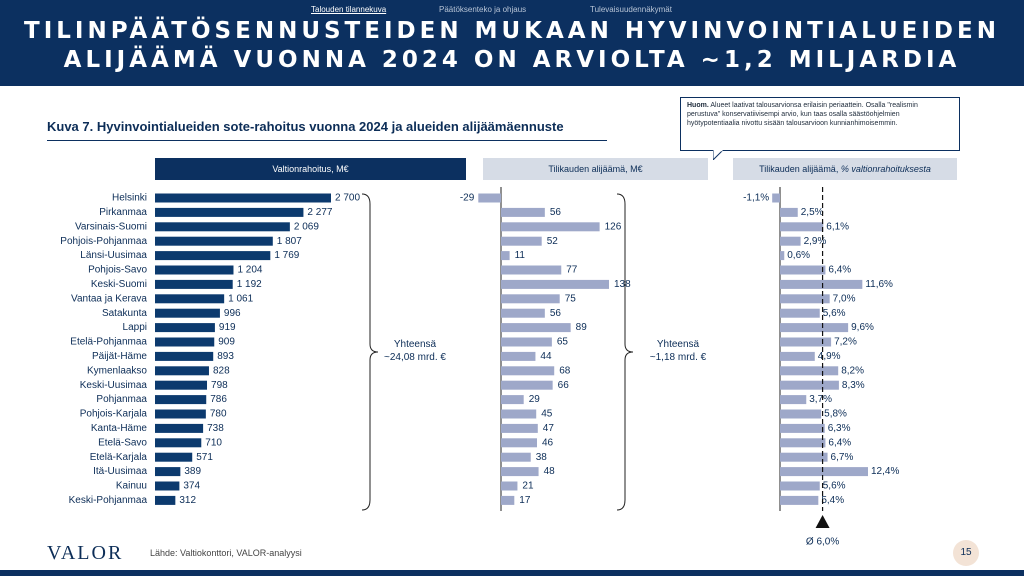 Image resolution: width=1024 pixels, height=576 pixels. Describe the element at coordinates (370, 352) in the screenshot. I see `brace-valtionrahoitus` at that location.